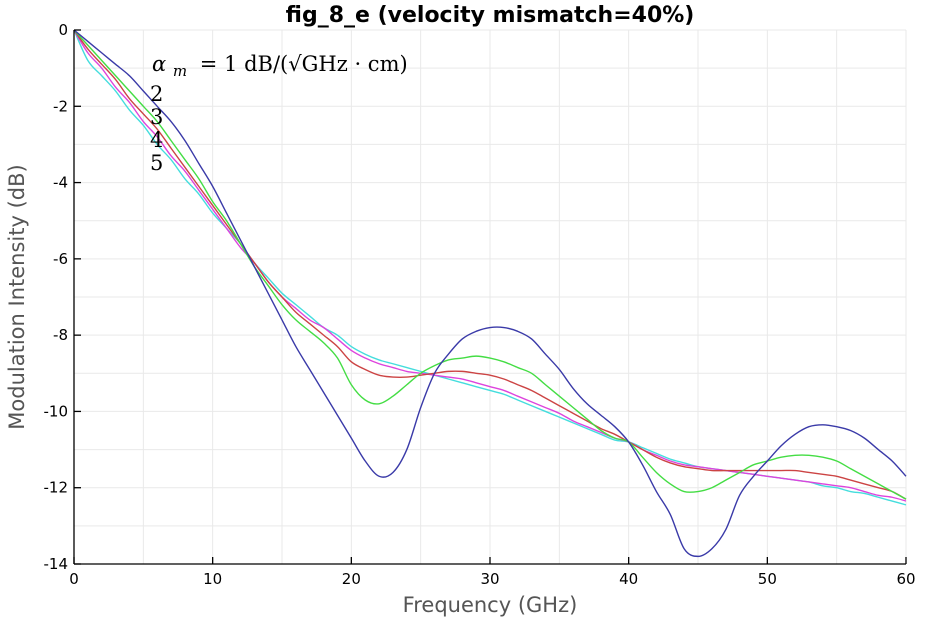  What do you see at coordinates (156, 117) in the screenshot?
I see `curve-label-3: 3` at bounding box center [156, 117].